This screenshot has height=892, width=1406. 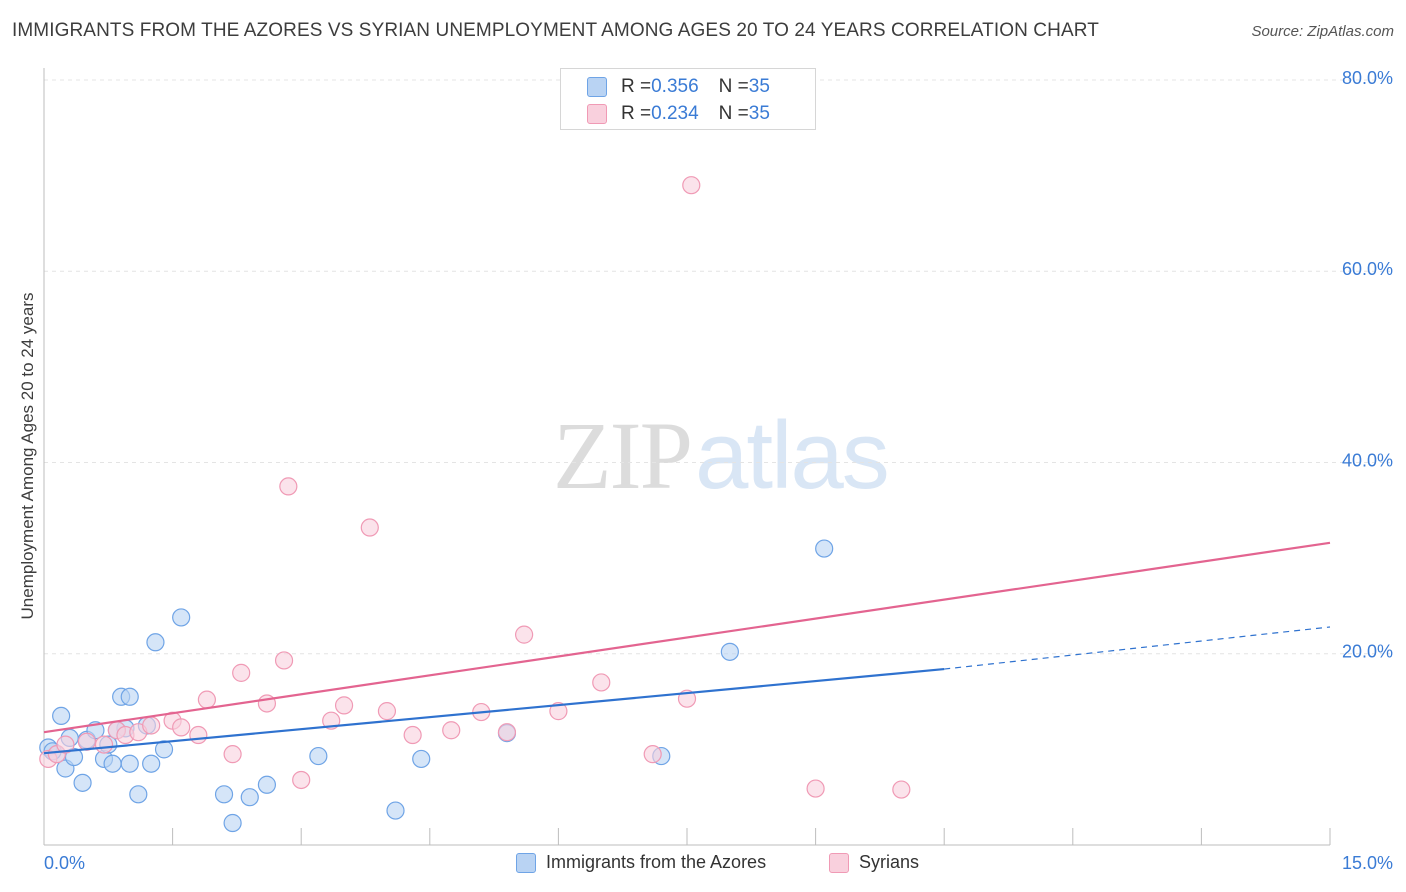 What do you see at coordinates (792, 455) in the screenshot?
I see `watermark-atlas: atlas` at bounding box center [792, 455].